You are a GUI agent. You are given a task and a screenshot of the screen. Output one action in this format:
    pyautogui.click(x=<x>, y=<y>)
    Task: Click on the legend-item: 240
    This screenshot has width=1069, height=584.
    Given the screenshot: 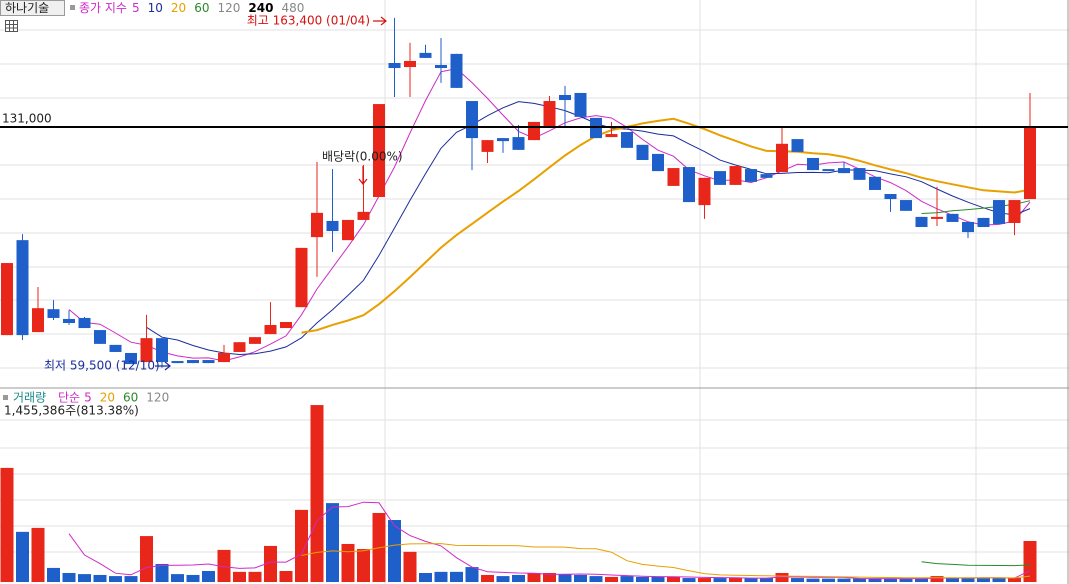 What is the action you would take?
    pyautogui.click(x=260, y=8)
    